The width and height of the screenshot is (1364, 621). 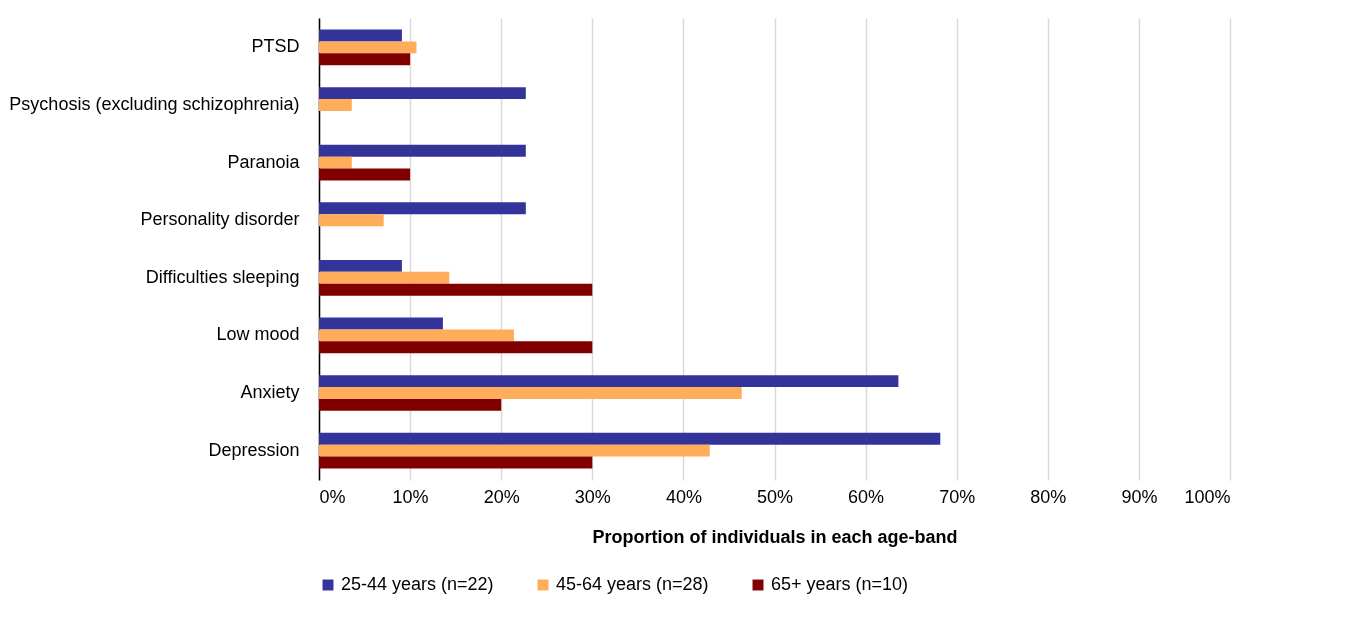 What do you see at coordinates (957, 496) in the screenshot?
I see `x-tick-label: 70%` at bounding box center [957, 496].